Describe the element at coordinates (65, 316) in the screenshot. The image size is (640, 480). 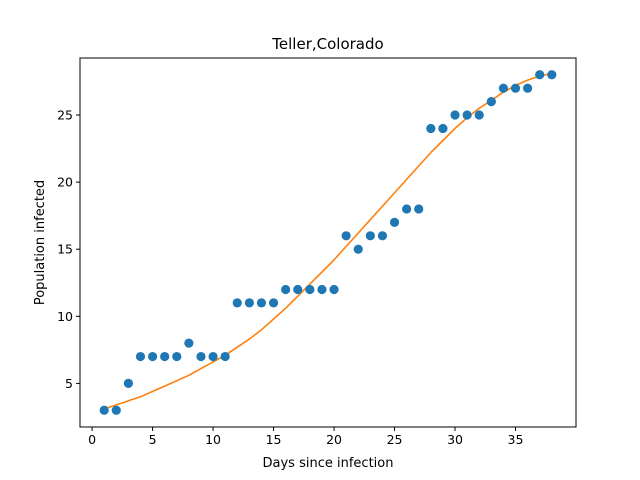
I see `y-tick-label: 10` at that location.